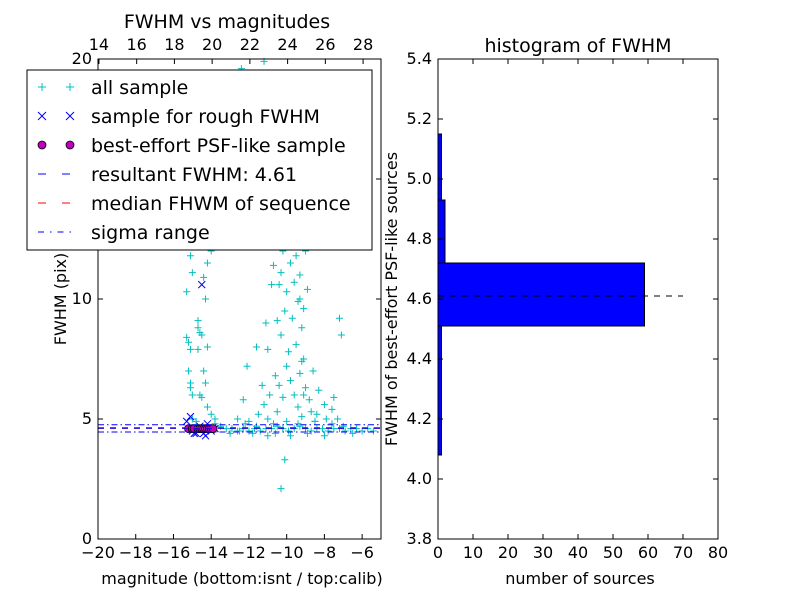  Describe the element at coordinates (325, 552) in the screenshot. I see `x-tick-label: −8` at that location.